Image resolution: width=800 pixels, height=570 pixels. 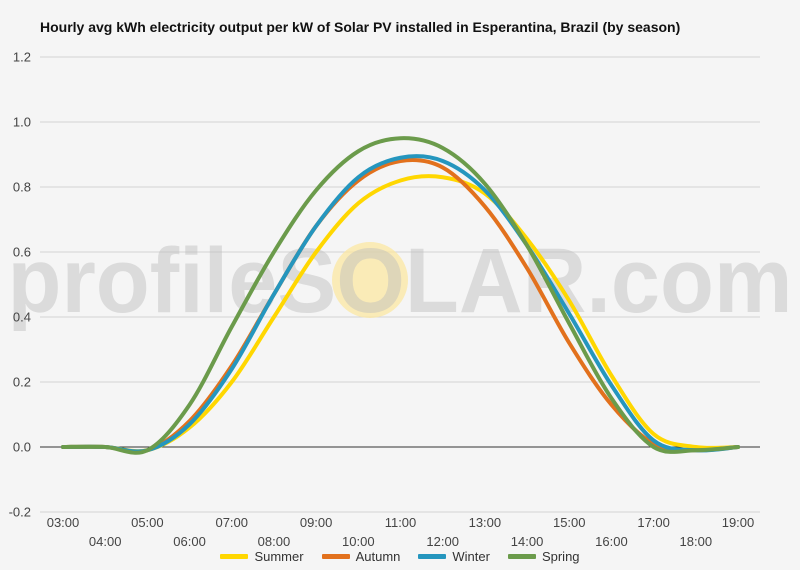 I want to click on x-tick-label: 09:00, so click(x=316, y=522).